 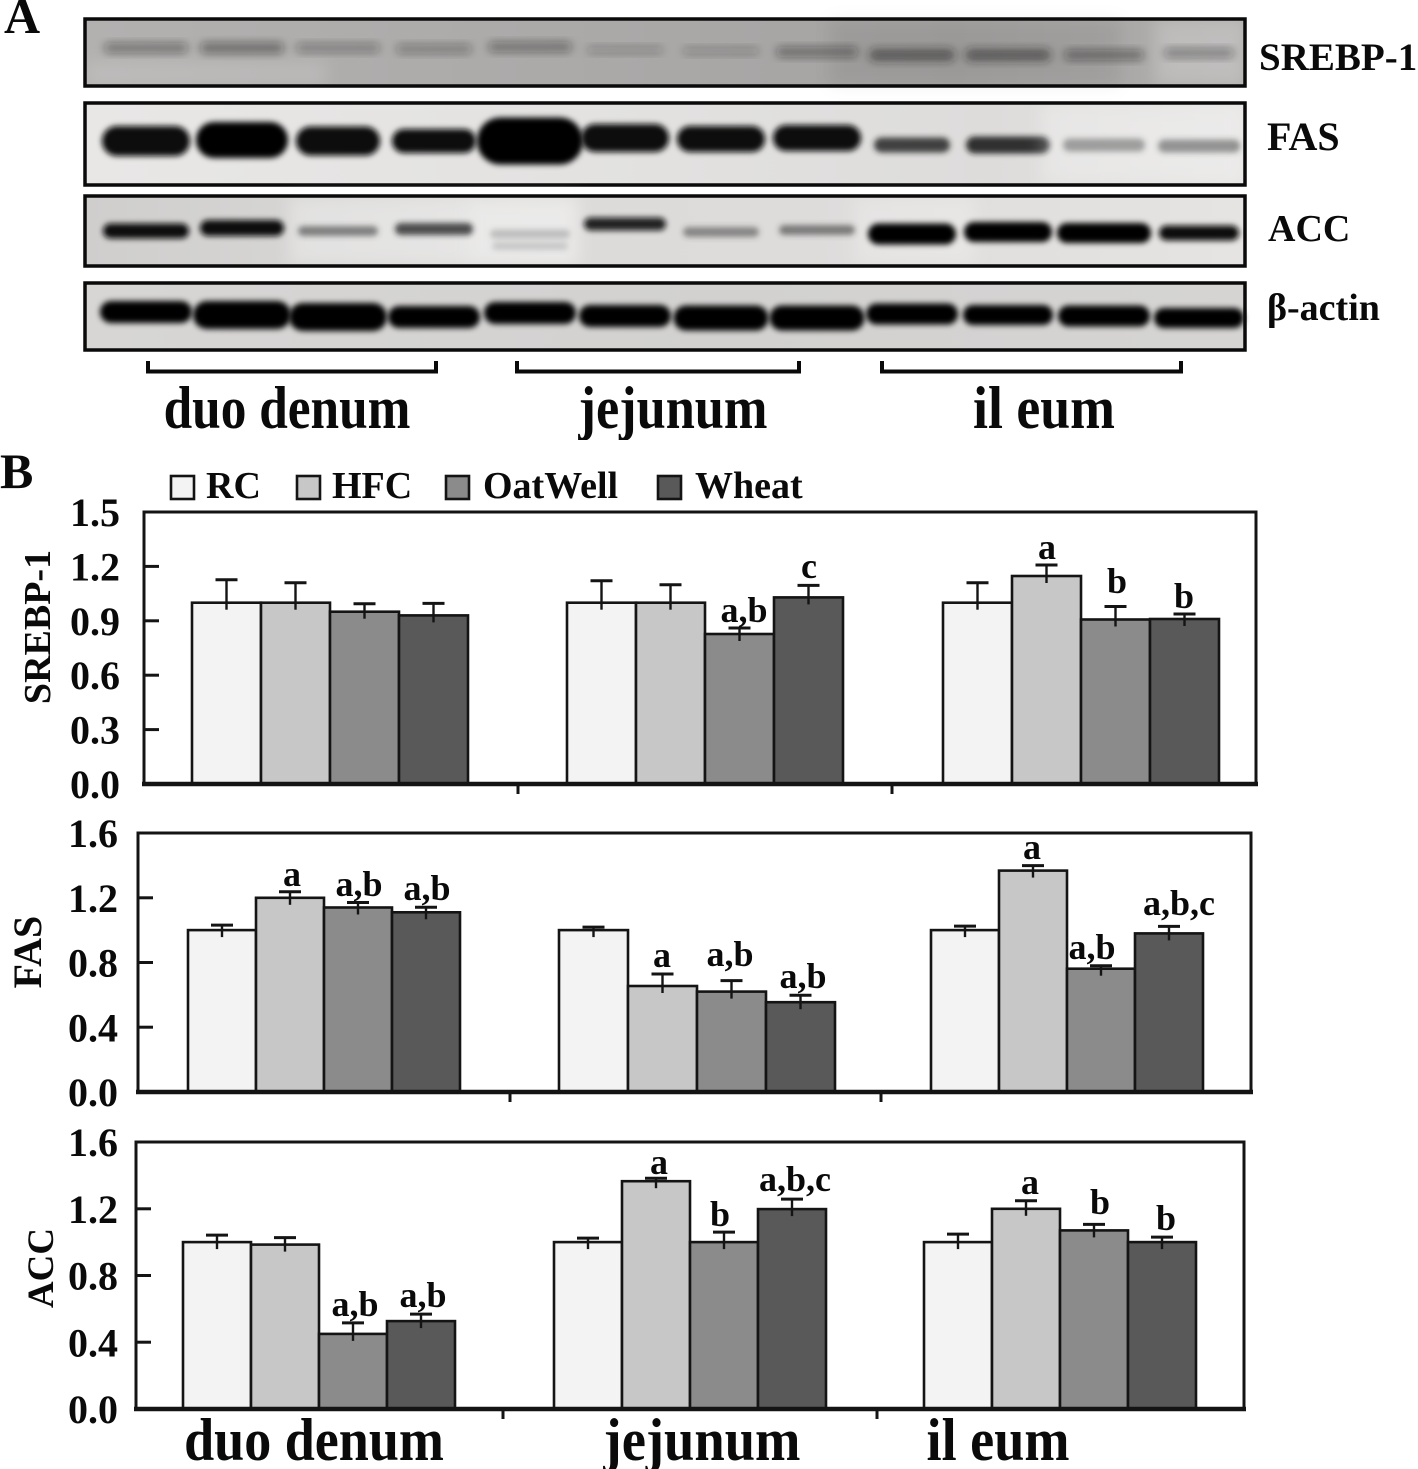 I want to click on svg-text: c, so click(x=809, y=566).